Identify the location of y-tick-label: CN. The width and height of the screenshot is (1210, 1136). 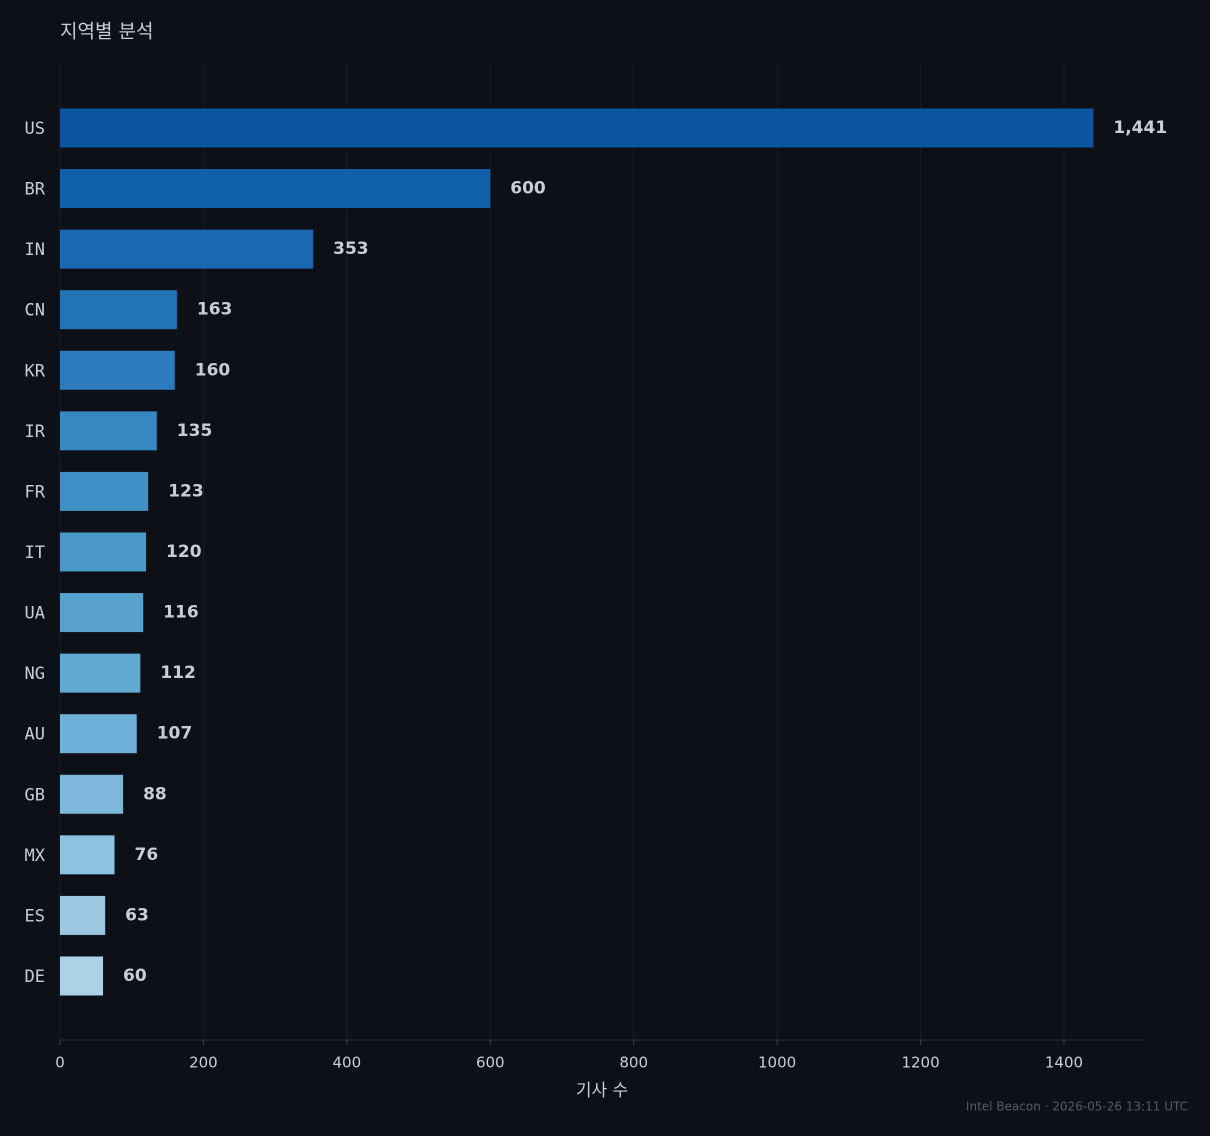
(35, 311).